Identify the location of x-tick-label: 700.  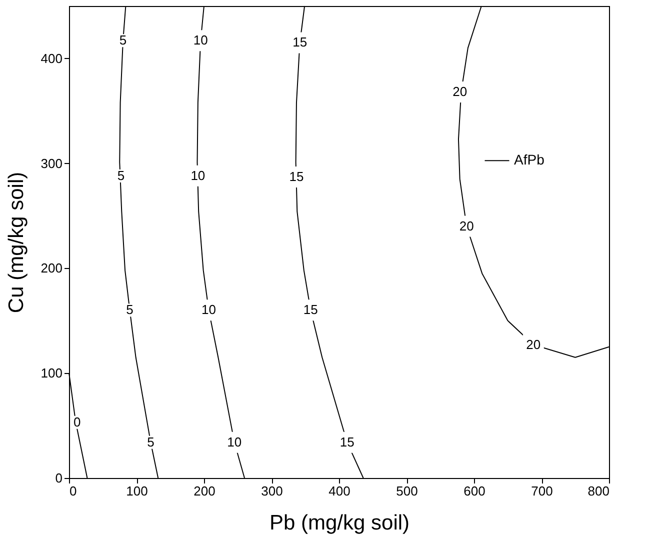
(542, 491).